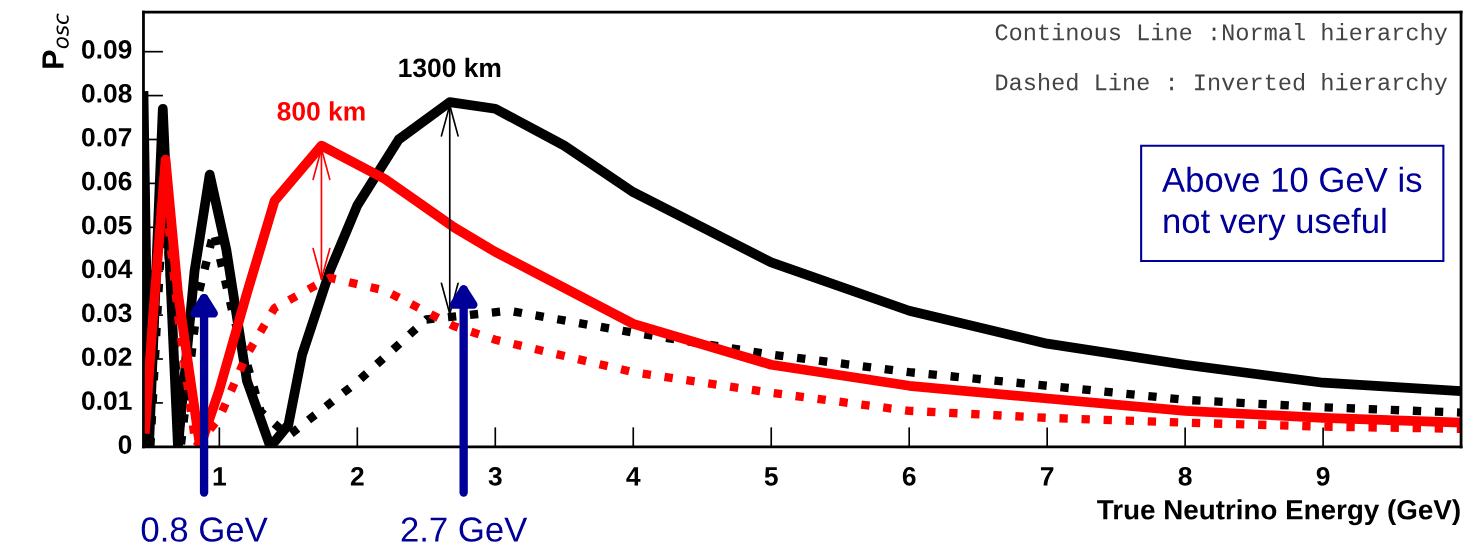  I want to click on x-tick-label: 8, so click(1185, 476).